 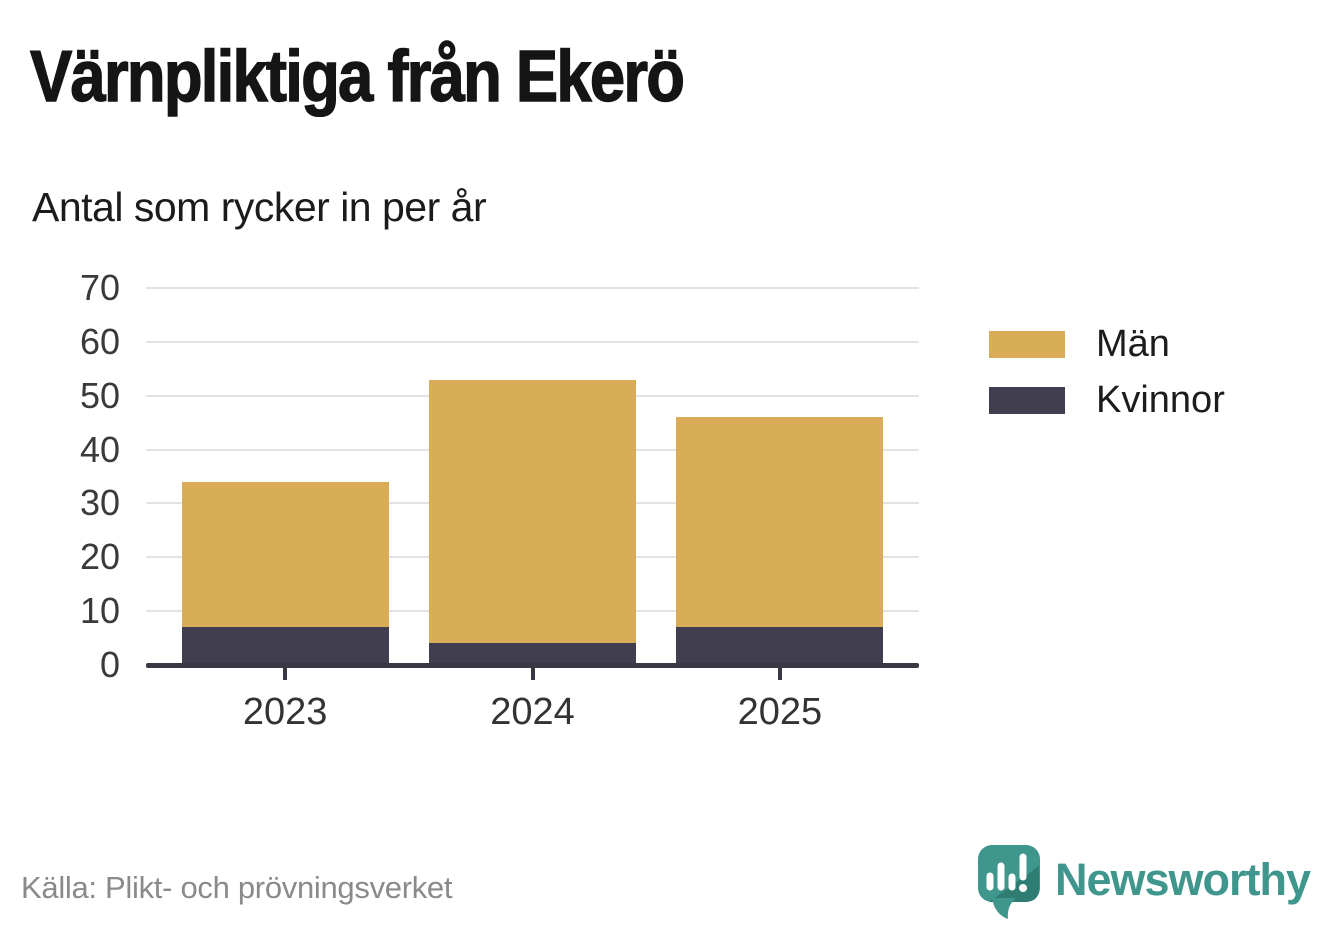 What do you see at coordinates (1183, 879) in the screenshot?
I see `brand-wordmark: Newsworthy` at bounding box center [1183, 879].